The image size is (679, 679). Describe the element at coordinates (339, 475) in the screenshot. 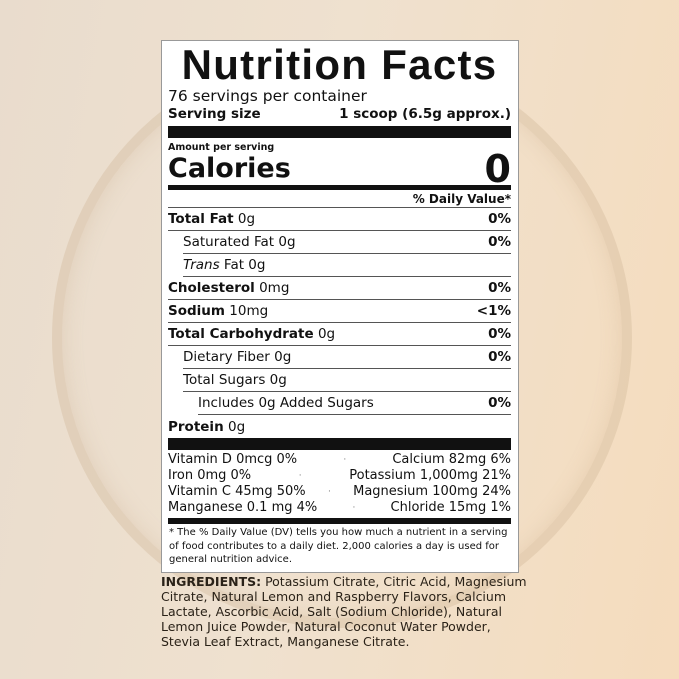

I see `vitamin-row: Iron 0mg 0% · Potassium 1,000mg 21%` at that location.